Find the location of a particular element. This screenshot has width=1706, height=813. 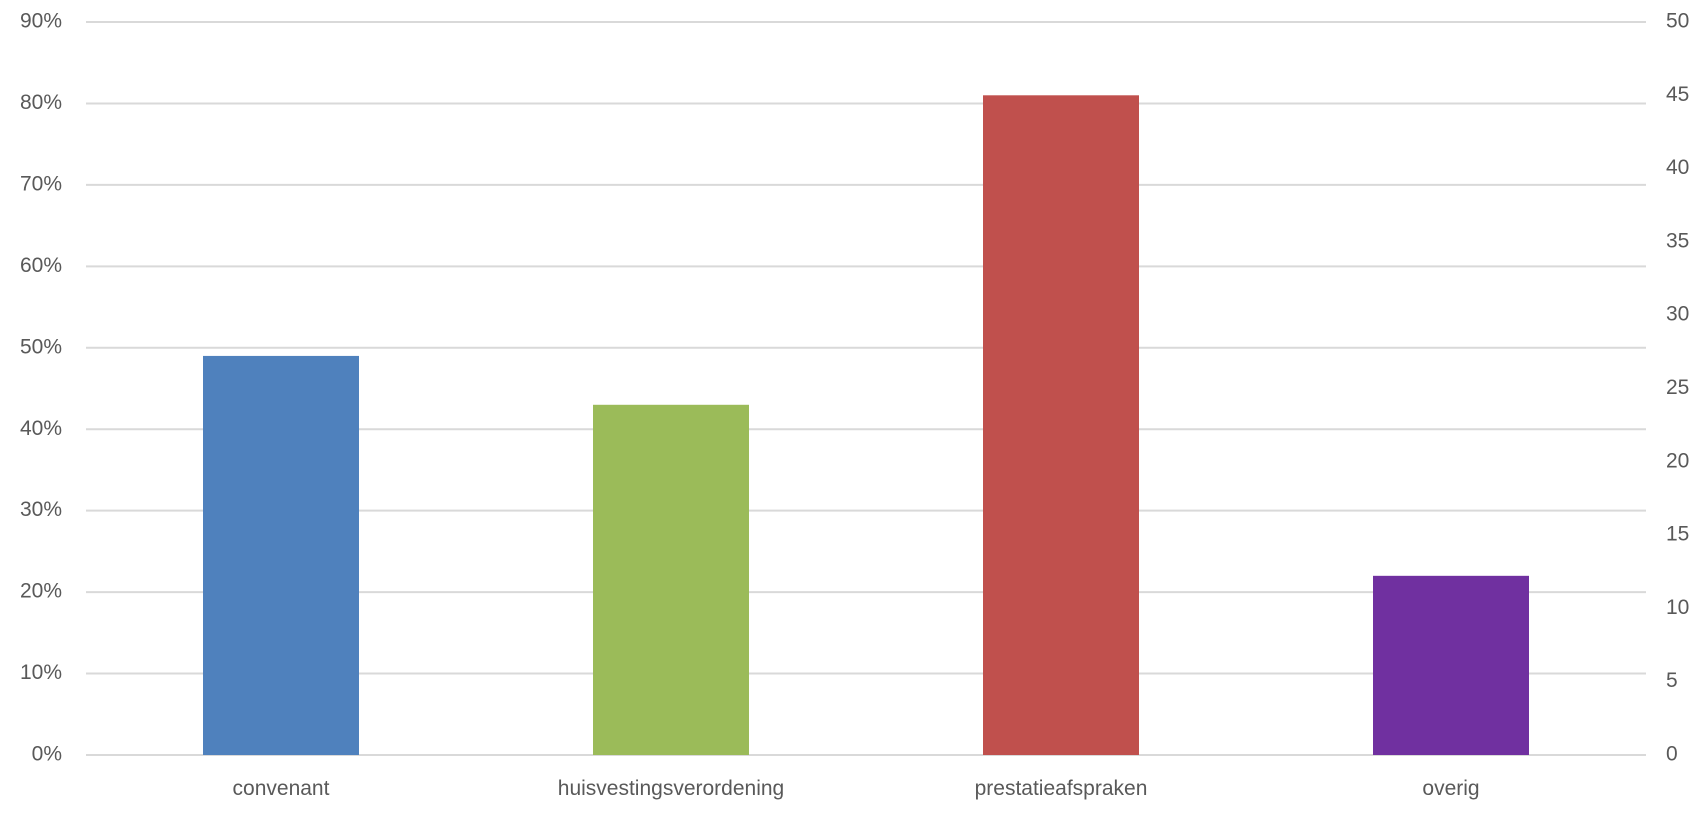

right-y-tick-label: 20 is located at coordinates (1677, 460).